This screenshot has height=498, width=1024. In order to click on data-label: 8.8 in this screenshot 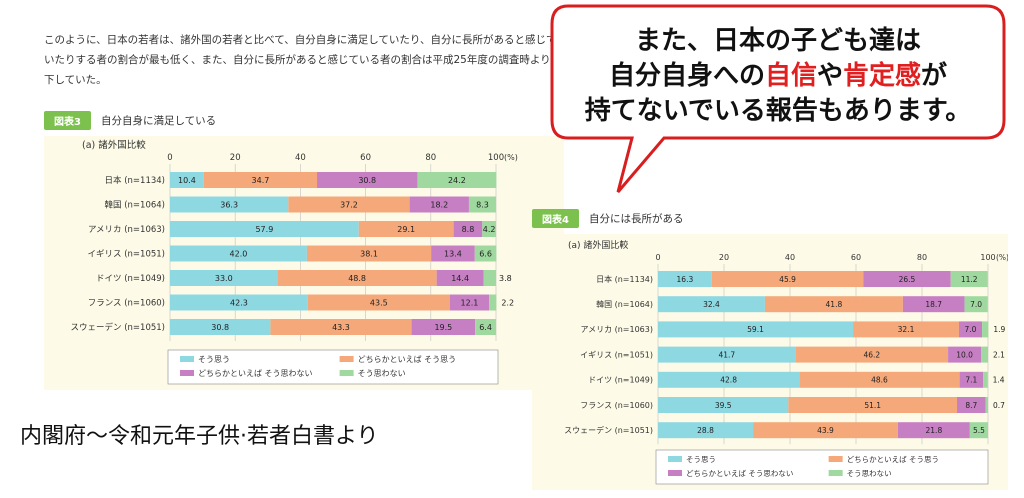, I will do `click(468, 229)`.